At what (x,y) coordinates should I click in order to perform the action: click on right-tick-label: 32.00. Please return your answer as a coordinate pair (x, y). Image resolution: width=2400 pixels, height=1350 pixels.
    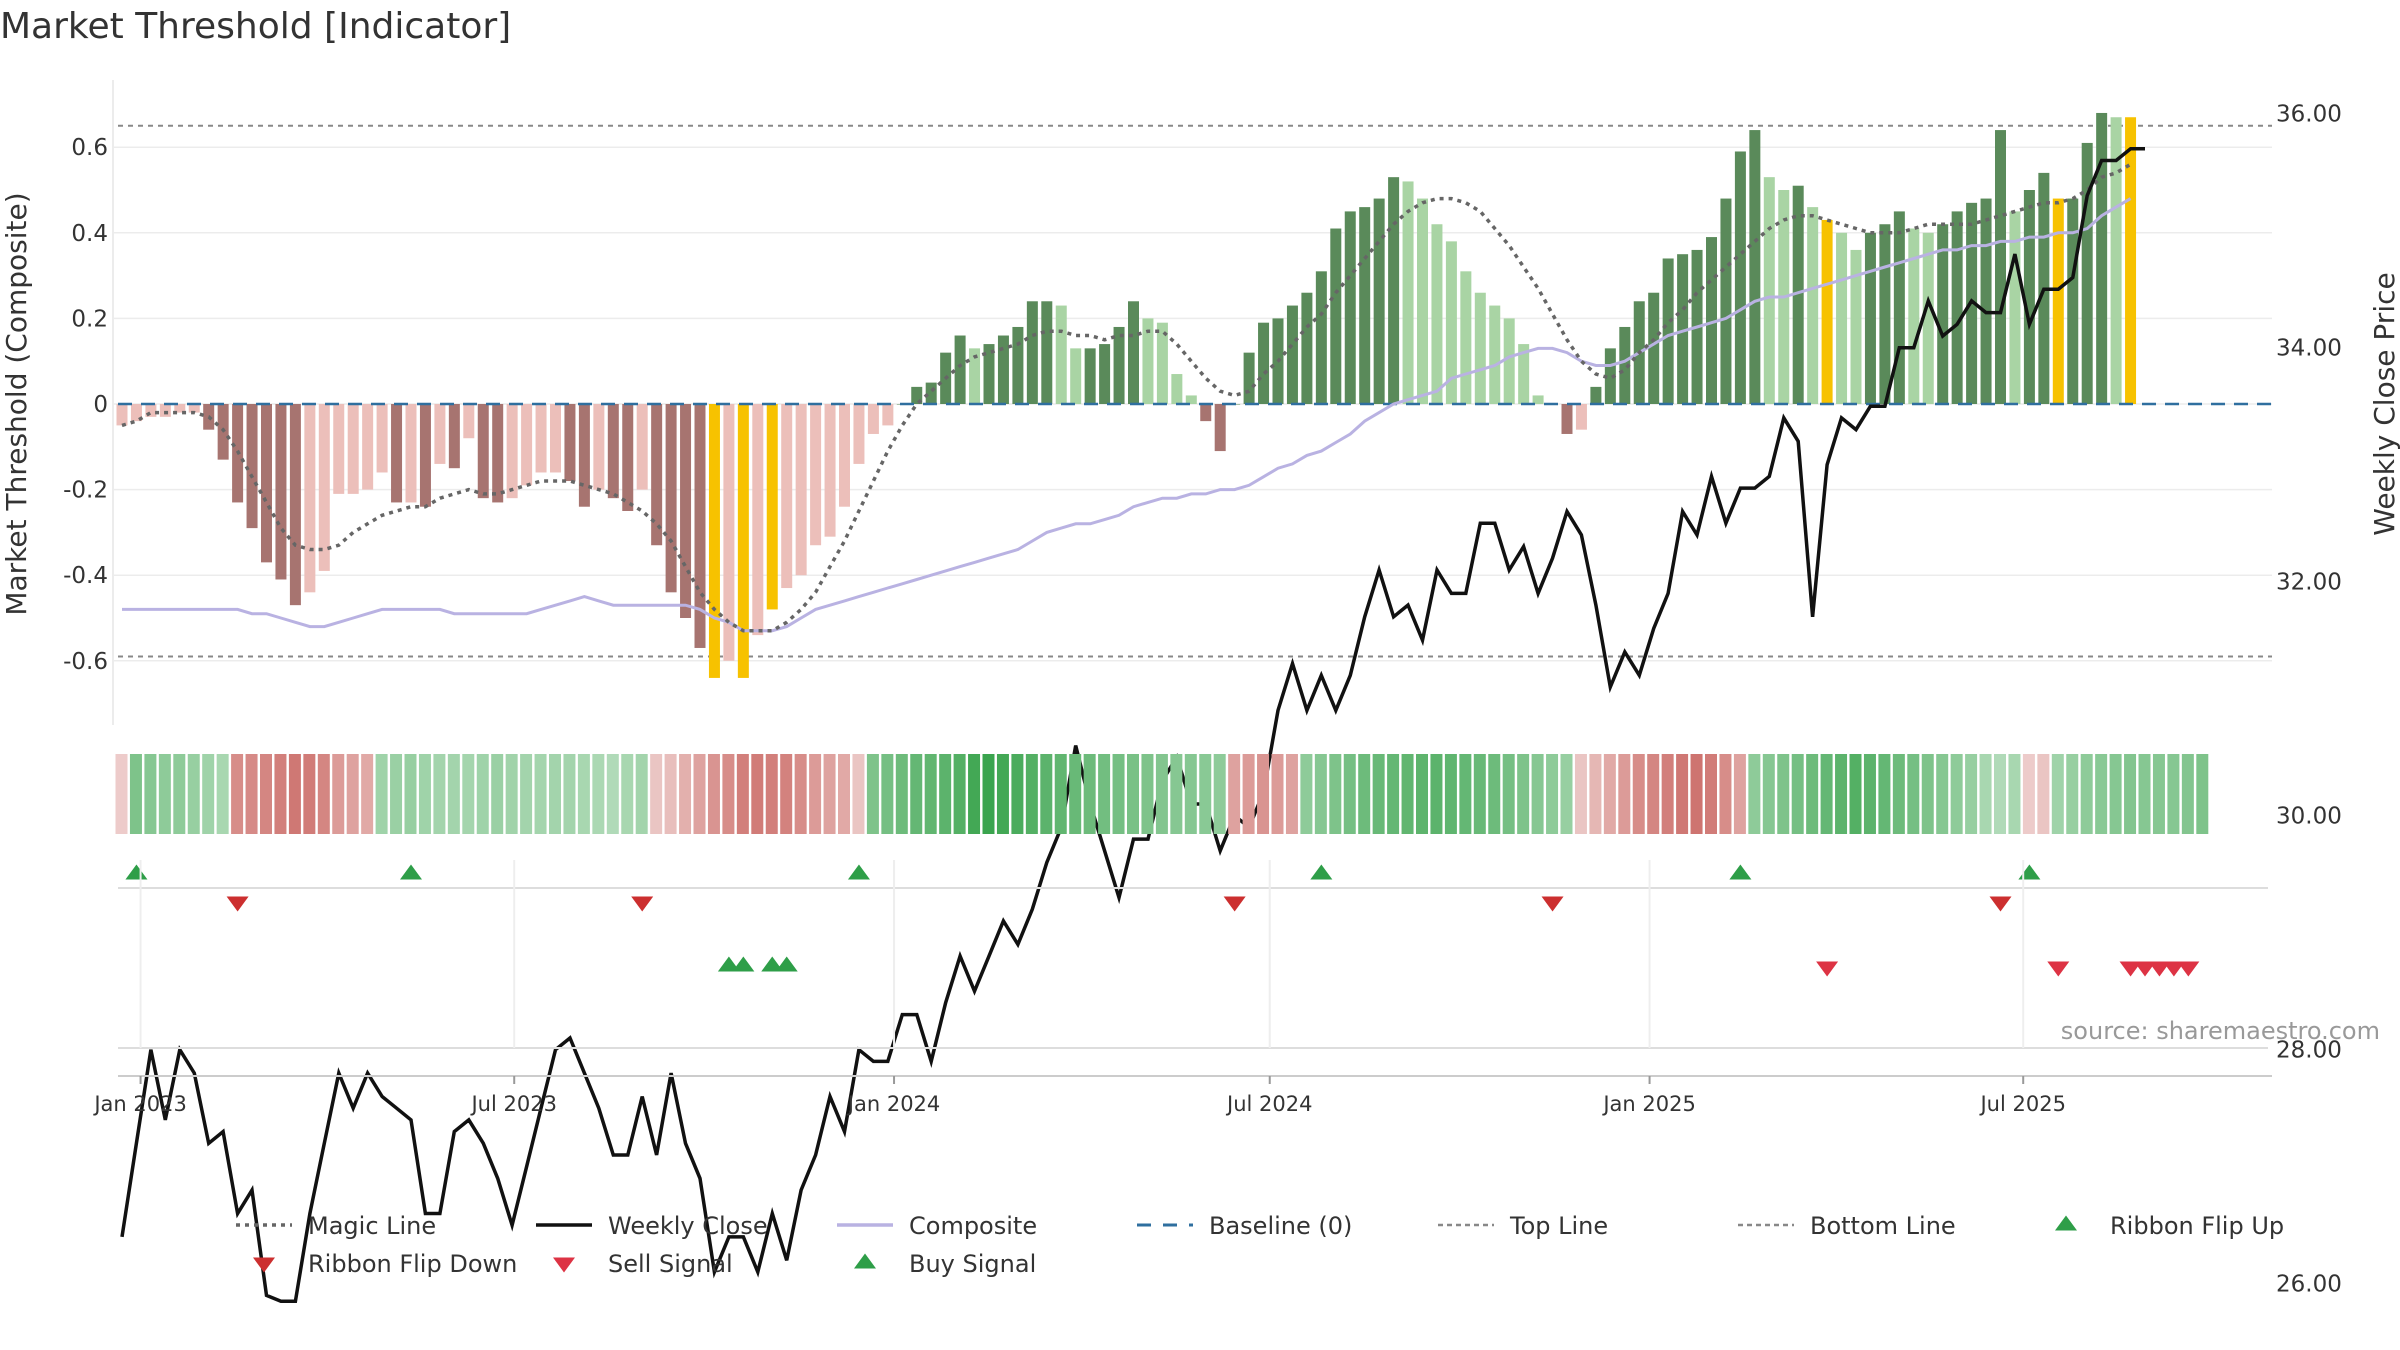
    Looking at the image, I should click on (2309, 583).